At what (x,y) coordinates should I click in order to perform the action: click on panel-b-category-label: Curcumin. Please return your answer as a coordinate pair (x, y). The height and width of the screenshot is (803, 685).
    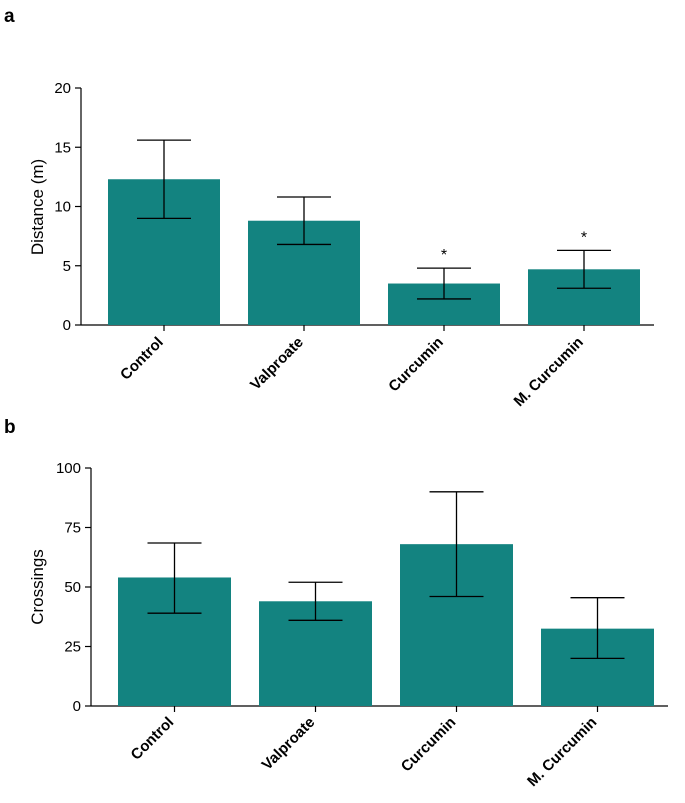
    Looking at the image, I should click on (429, 745).